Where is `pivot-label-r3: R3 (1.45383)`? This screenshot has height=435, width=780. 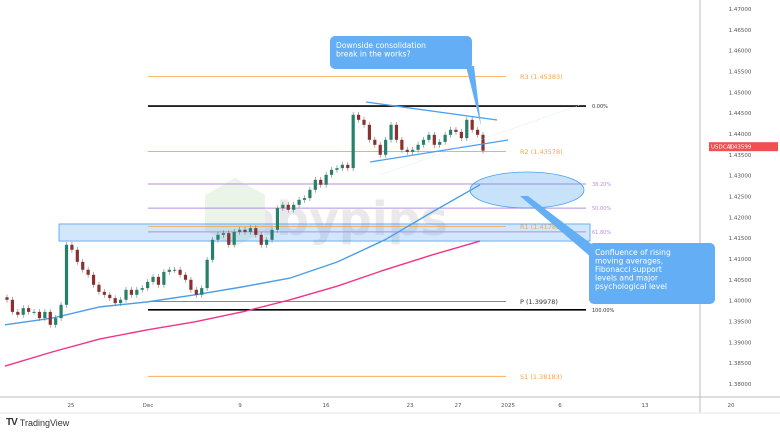
pivot-label-r3: R3 (1.45383) is located at coordinates (541, 77).